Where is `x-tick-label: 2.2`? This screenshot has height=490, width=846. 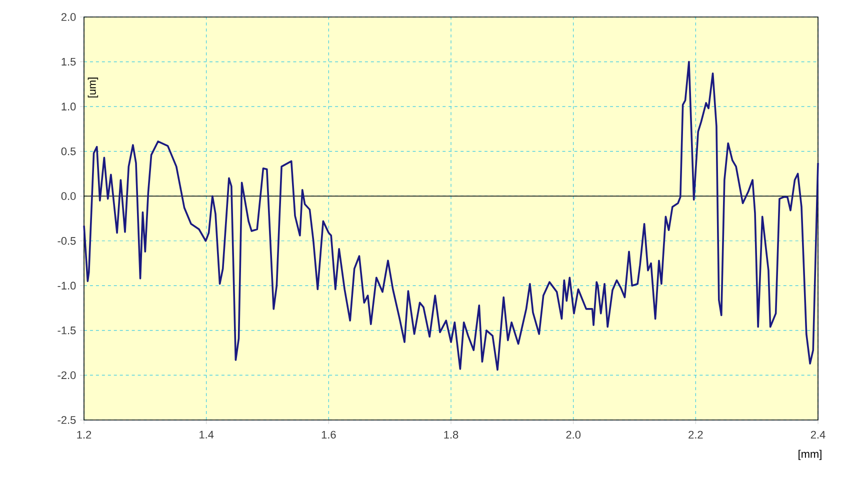
x-tick-label: 2.2 is located at coordinates (695, 434).